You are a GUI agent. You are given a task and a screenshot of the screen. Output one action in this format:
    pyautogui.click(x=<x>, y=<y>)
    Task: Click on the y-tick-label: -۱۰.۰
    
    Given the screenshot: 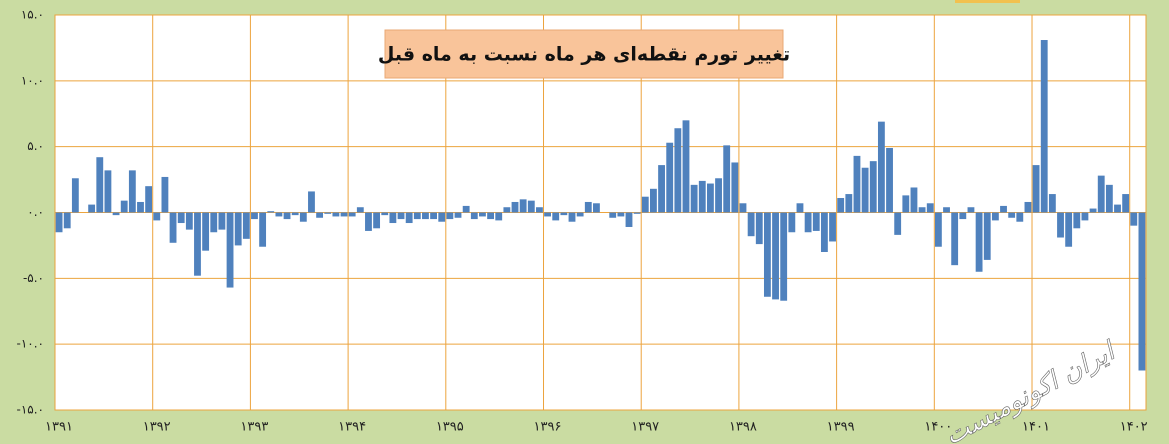 What is the action you would take?
    pyautogui.click(x=30, y=344)
    